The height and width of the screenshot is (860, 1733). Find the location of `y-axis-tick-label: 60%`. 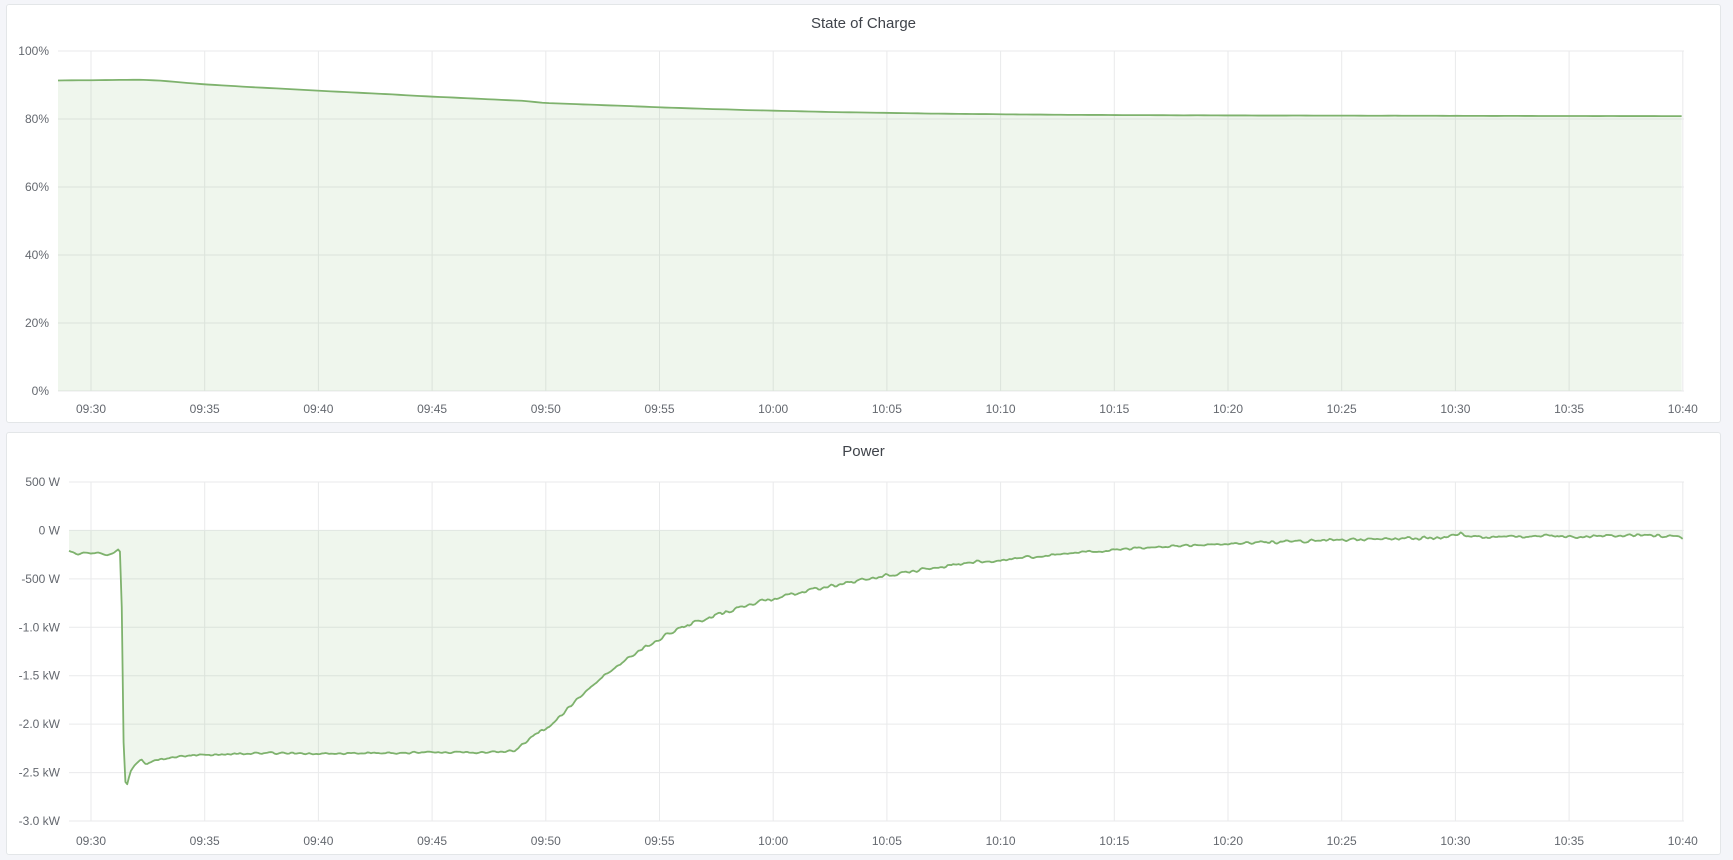

y-axis-tick-label: 60% is located at coordinates (37, 187).